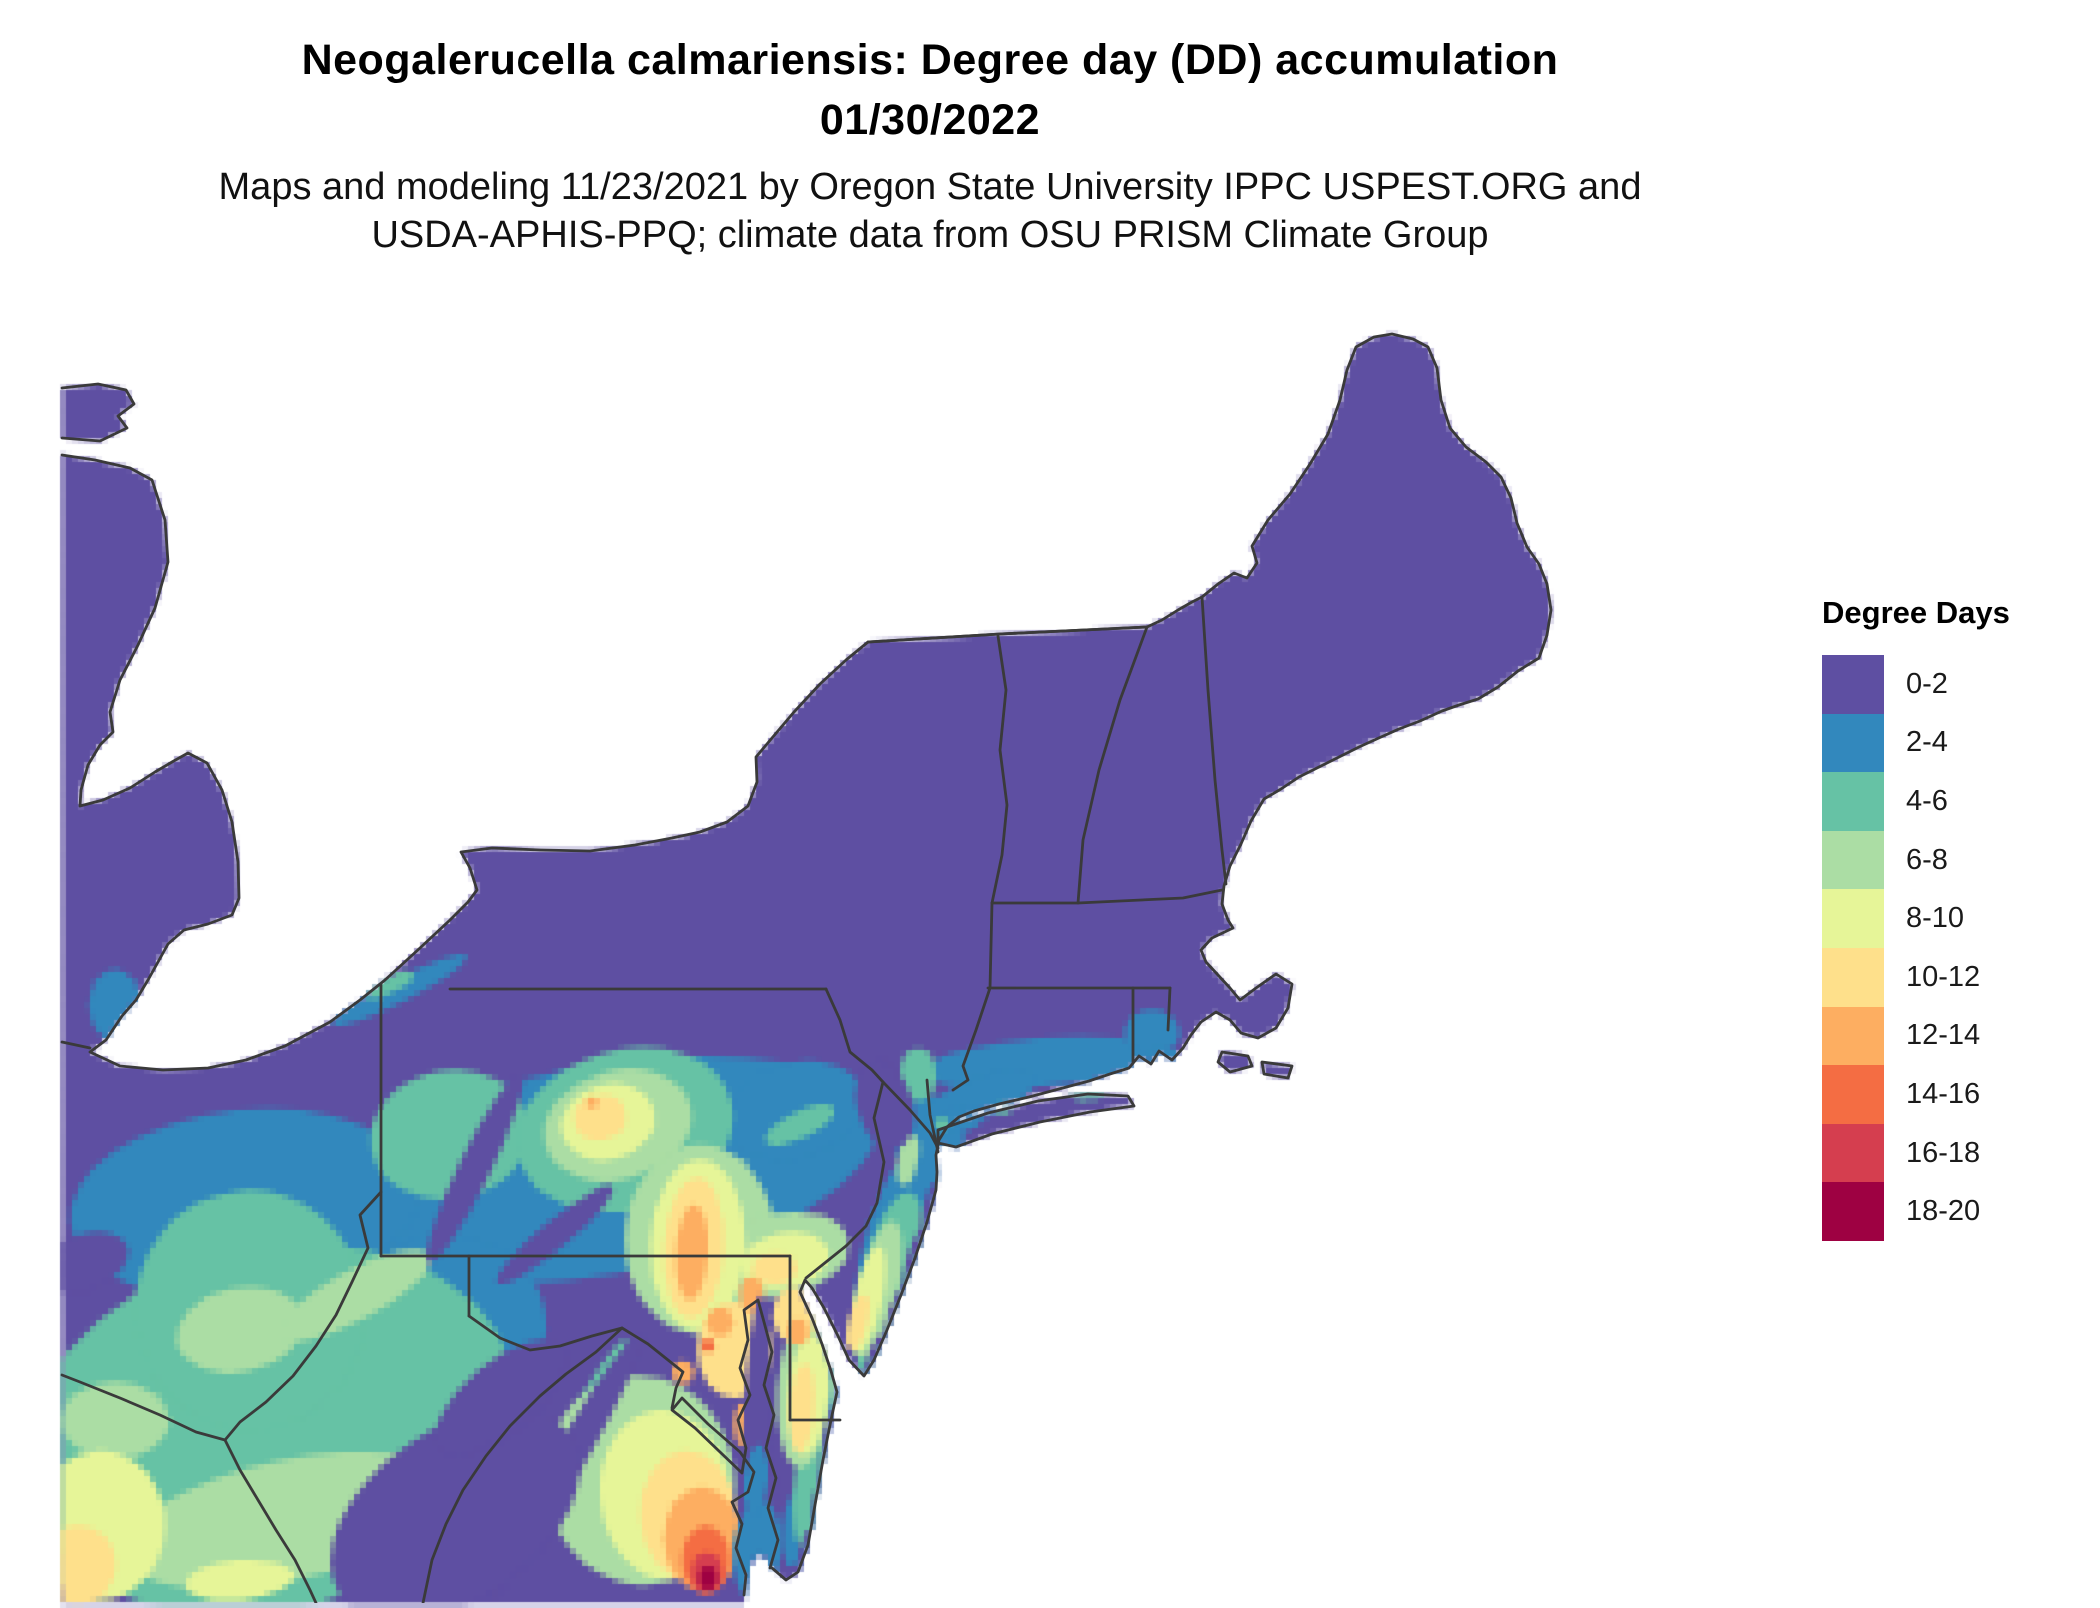  Describe the element at coordinates (1943, 1152) in the screenshot. I see `legend-label: 16-18` at that location.